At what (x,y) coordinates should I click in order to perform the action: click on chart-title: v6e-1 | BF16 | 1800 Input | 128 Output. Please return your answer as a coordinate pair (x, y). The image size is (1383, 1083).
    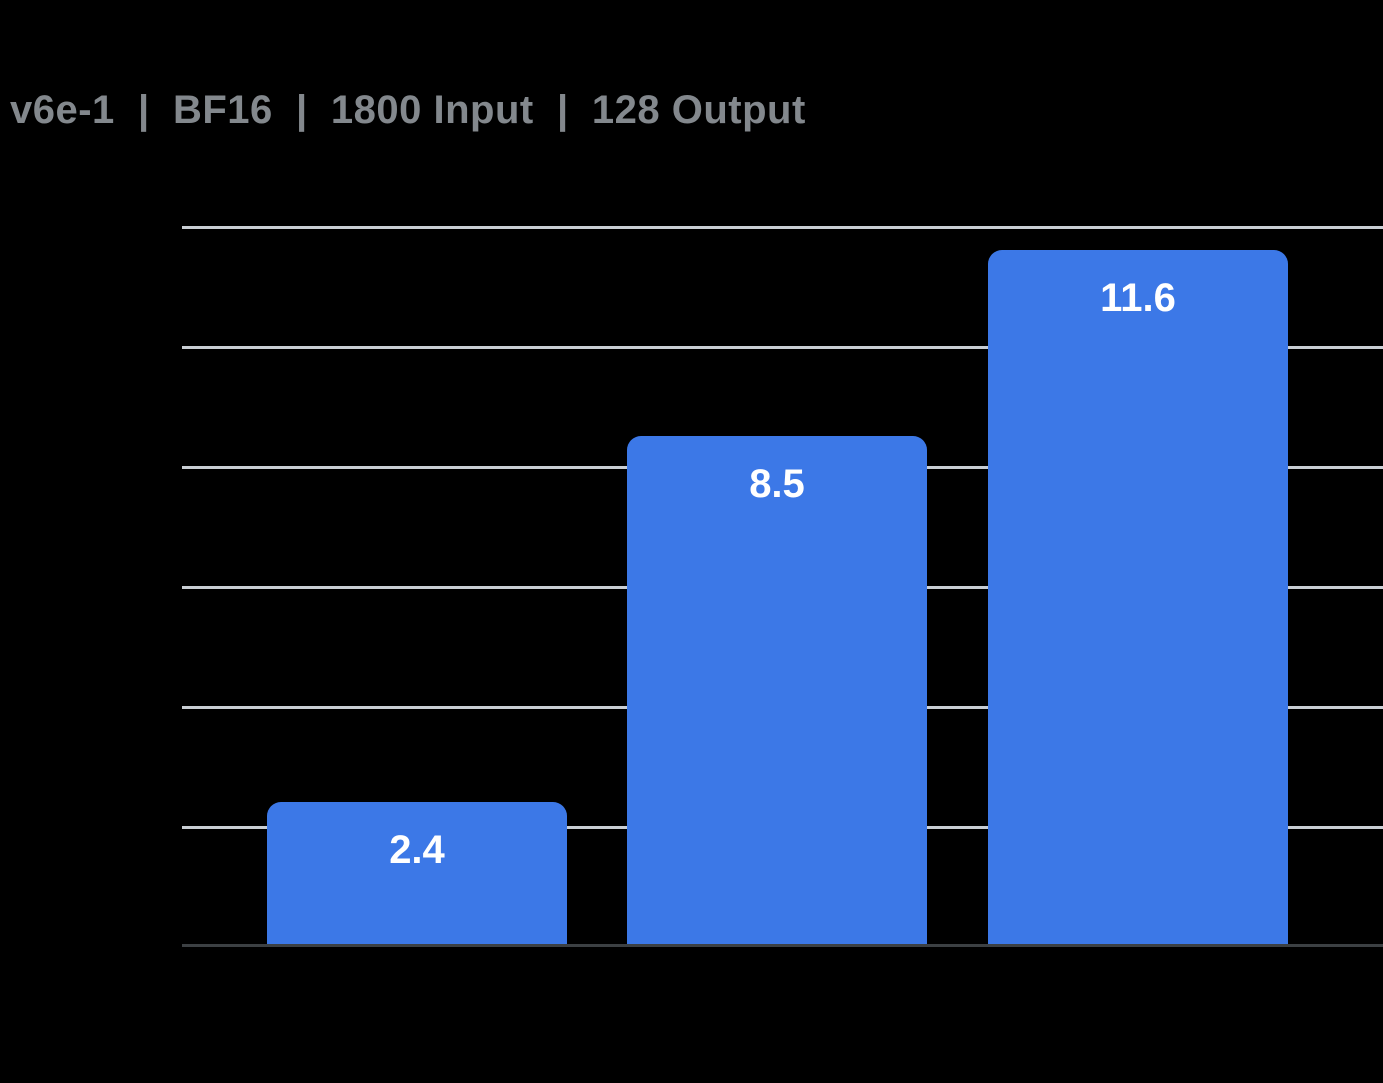
    Looking at the image, I should click on (408, 110).